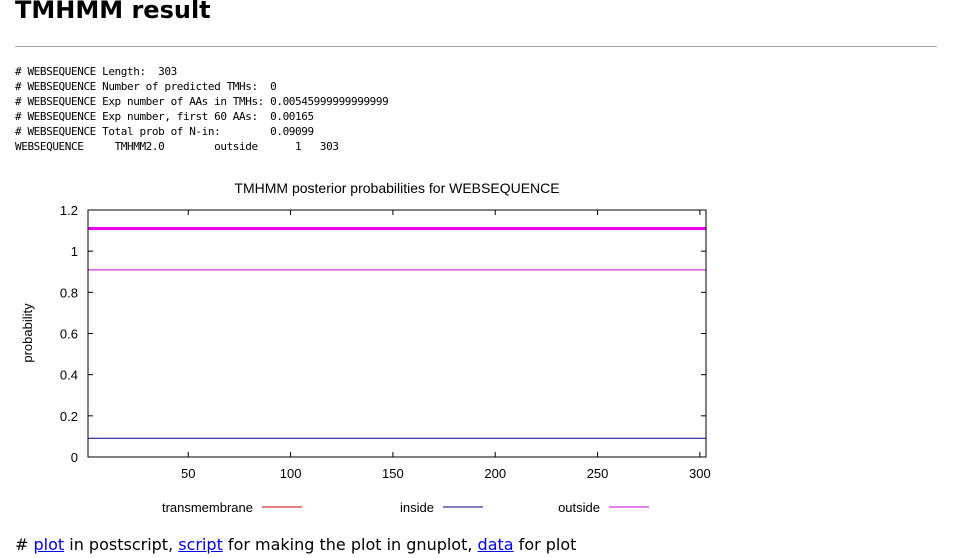  Describe the element at coordinates (177, 146) in the screenshot. I see `output-line: WEBSEQUENCE TMHMM2.0 outside 1 303` at that location.